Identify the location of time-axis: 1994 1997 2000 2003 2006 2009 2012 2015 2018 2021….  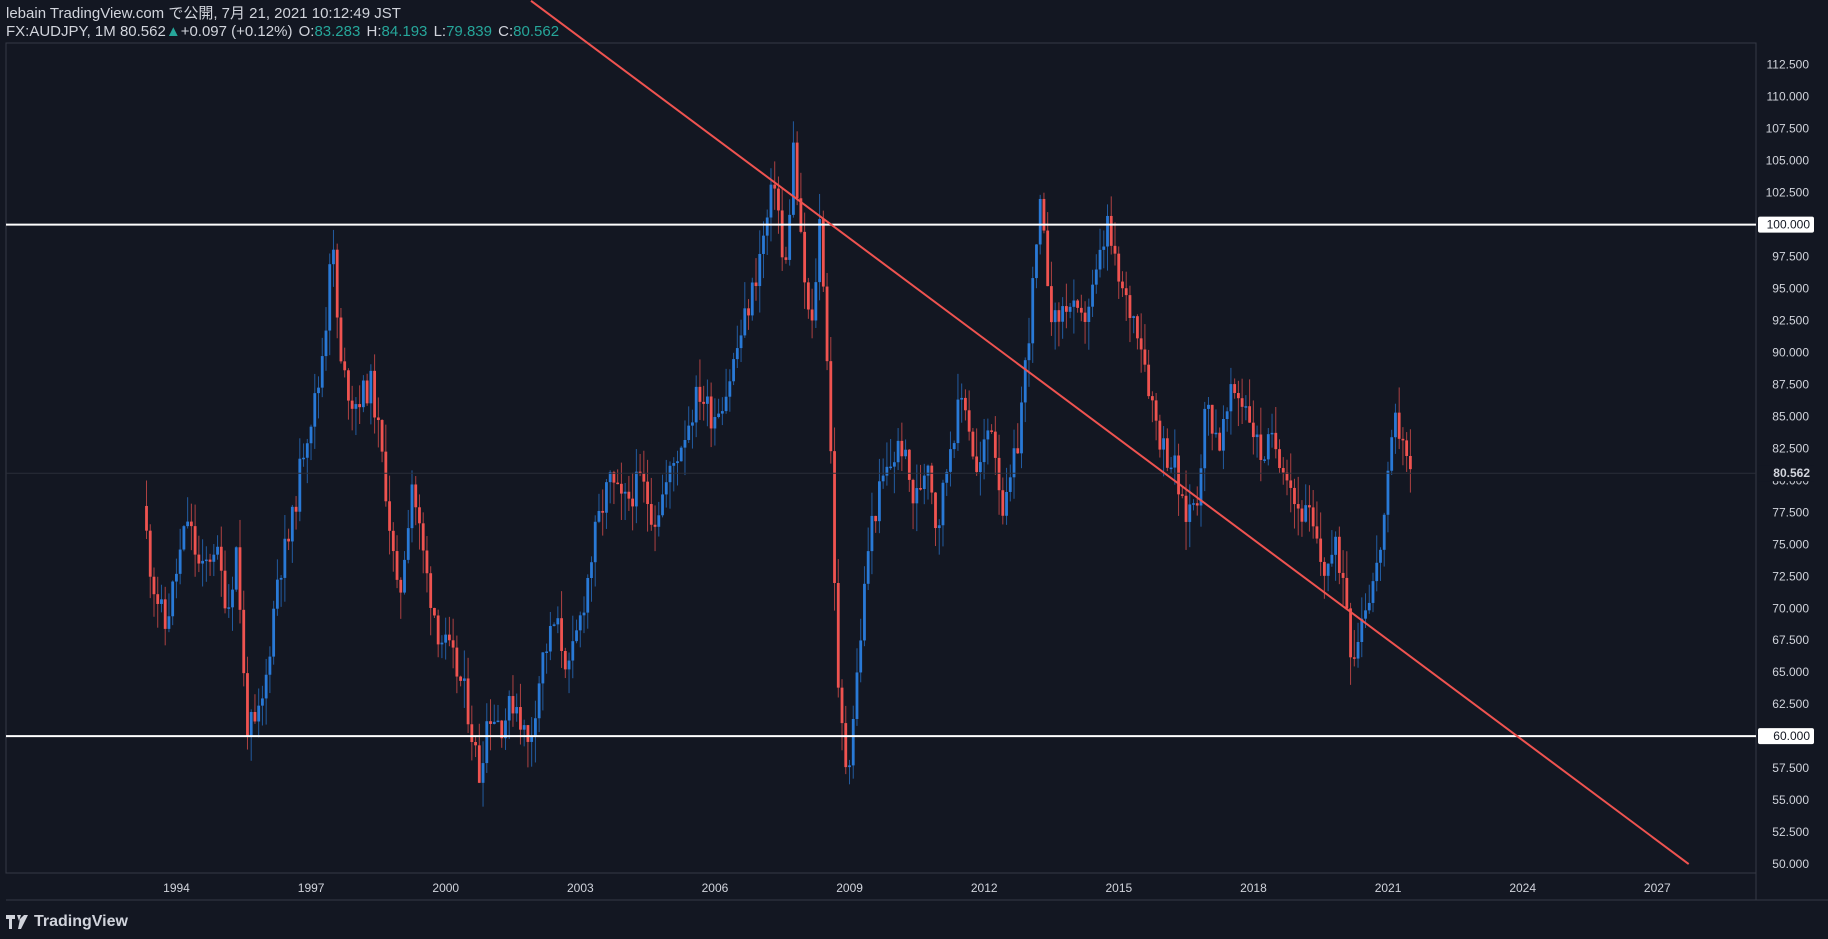
(917, 888).